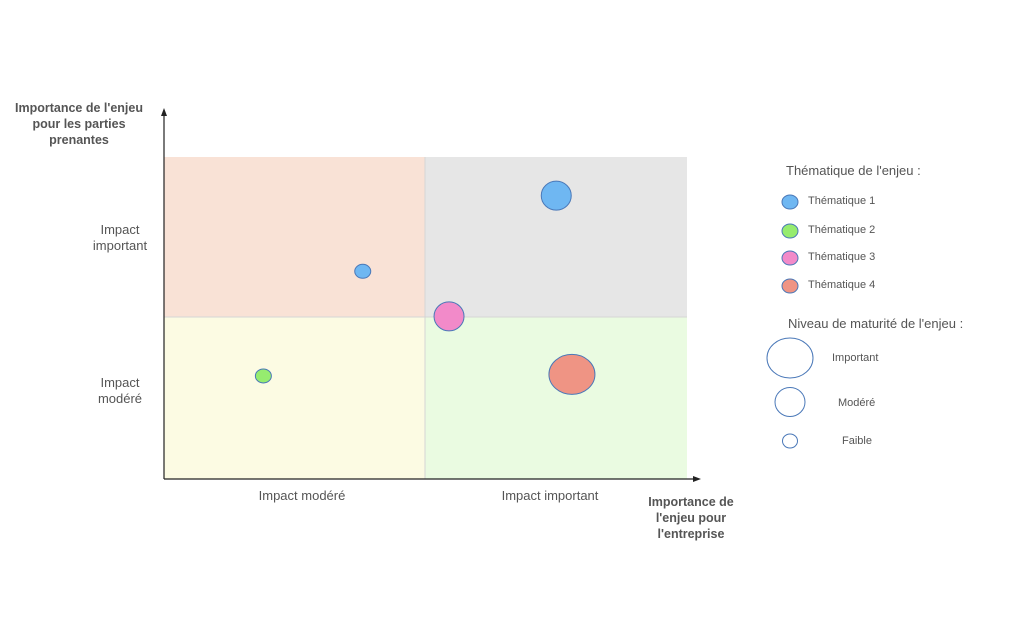  What do you see at coordinates (550, 495) in the screenshot?
I see `column-label-impact-important: Impact important` at bounding box center [550, 495].